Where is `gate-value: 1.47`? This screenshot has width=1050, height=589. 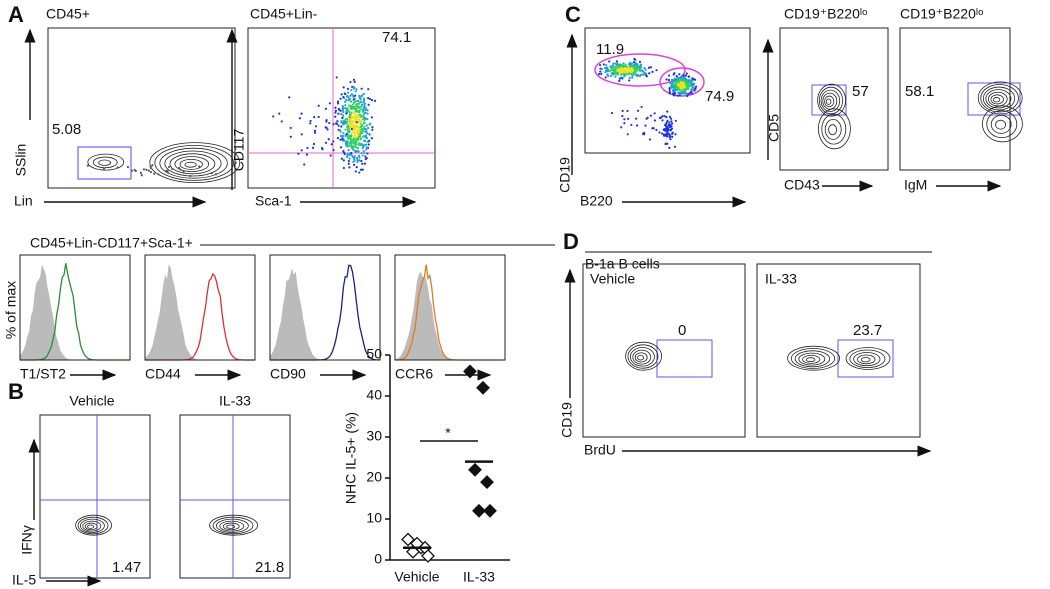
gate-value: 1.47 is located at coordinates (126, 567).